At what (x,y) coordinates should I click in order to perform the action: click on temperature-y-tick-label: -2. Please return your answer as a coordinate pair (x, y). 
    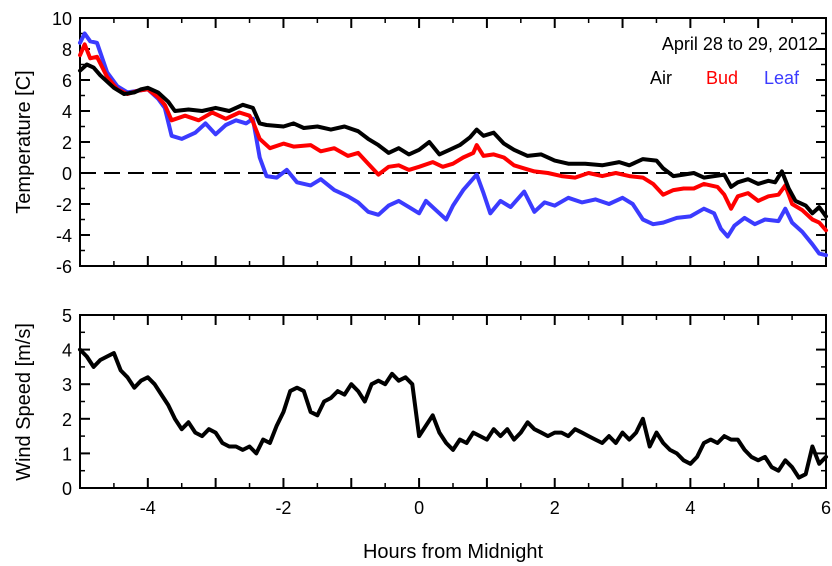
    Looking at the image, I should click on (64, 205).